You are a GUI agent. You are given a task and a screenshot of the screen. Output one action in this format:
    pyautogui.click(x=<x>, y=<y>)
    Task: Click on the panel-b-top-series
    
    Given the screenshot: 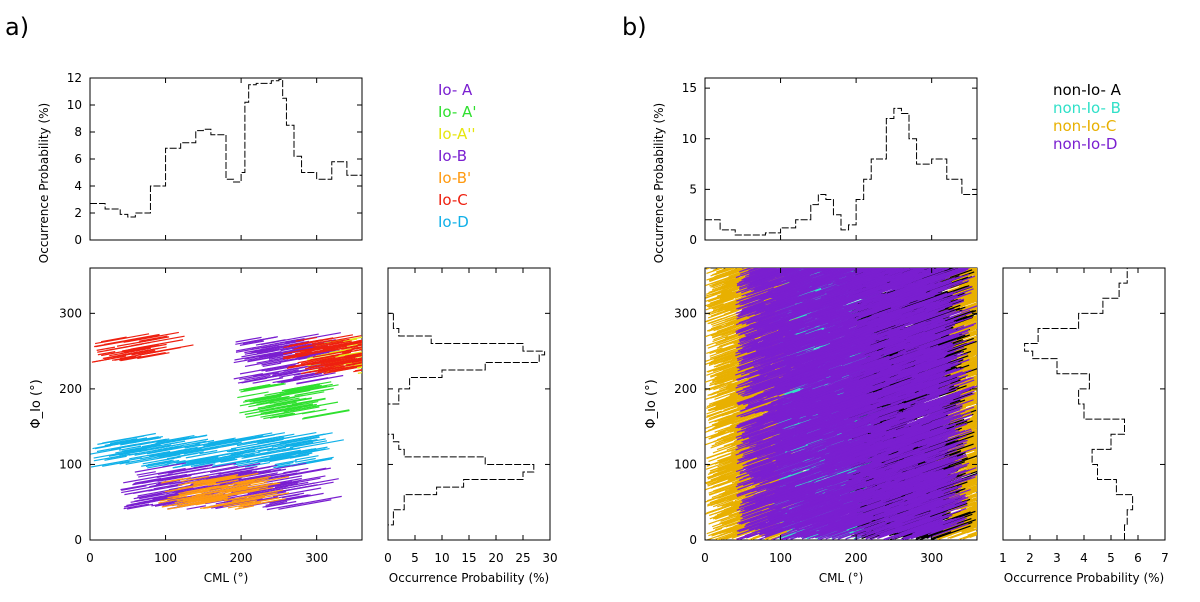 What is the action you would take?
    pyautogui.click(x=841, y=171)
    